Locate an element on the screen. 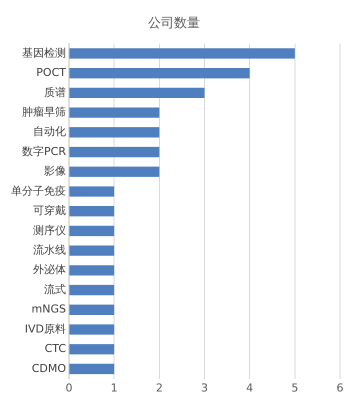 Image resolution: width=354 pixels, height=406 pixels. y-tick-label: 流式 is located at coordinates (55, 289).